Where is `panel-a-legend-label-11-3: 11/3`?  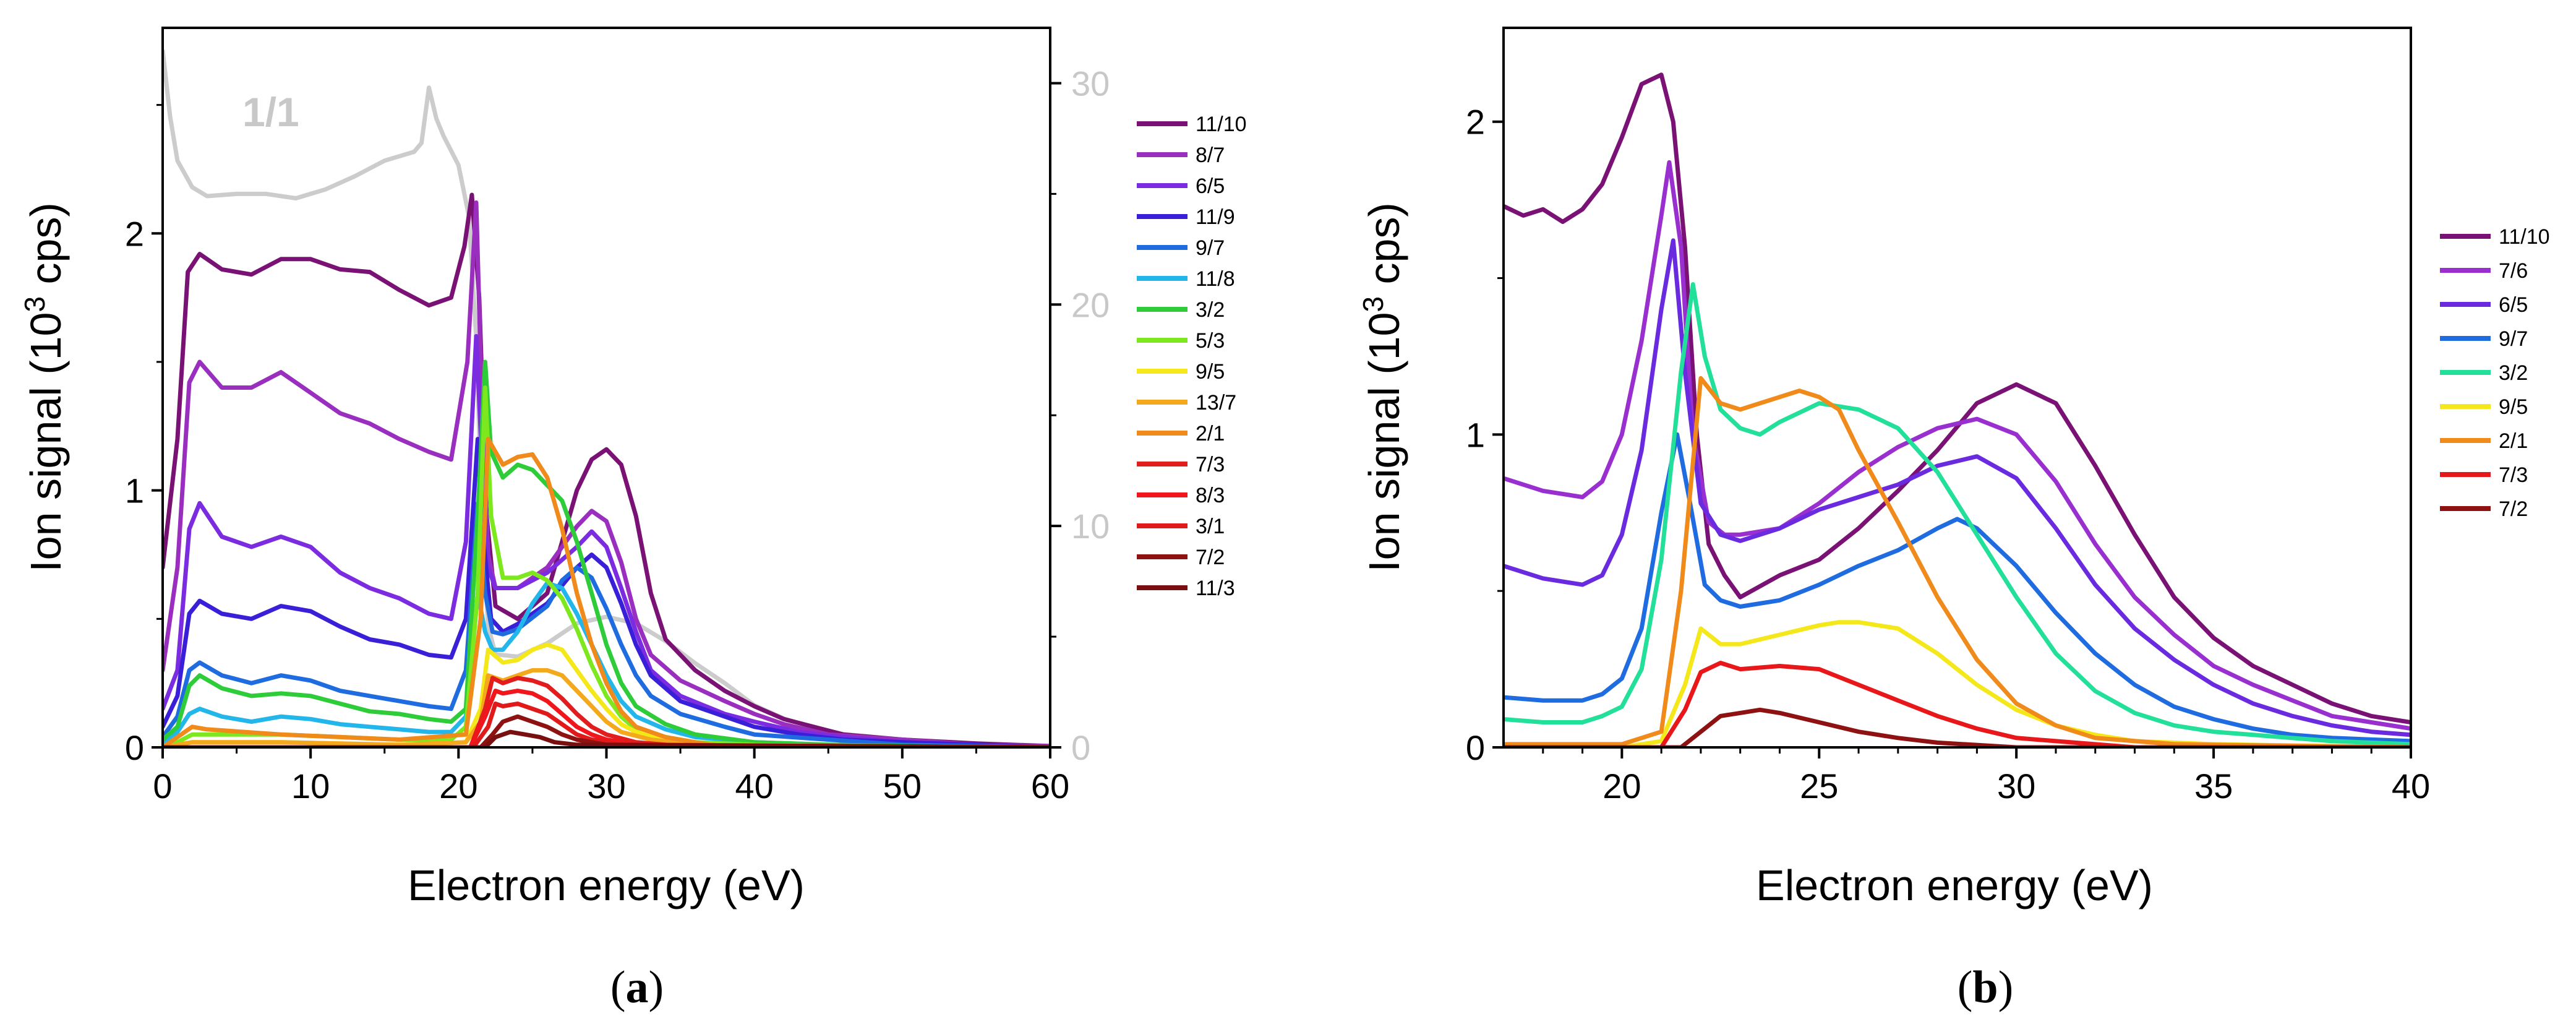 panel-a-legend-label-11-3: 11/3 is located at coordinates (1215, 588).